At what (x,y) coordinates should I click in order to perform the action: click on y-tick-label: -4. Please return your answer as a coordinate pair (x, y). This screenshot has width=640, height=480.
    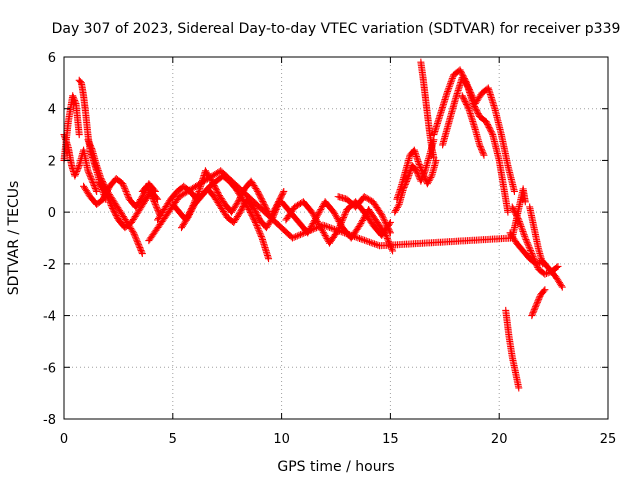
    Looking at the image, I should click on (49, 317).